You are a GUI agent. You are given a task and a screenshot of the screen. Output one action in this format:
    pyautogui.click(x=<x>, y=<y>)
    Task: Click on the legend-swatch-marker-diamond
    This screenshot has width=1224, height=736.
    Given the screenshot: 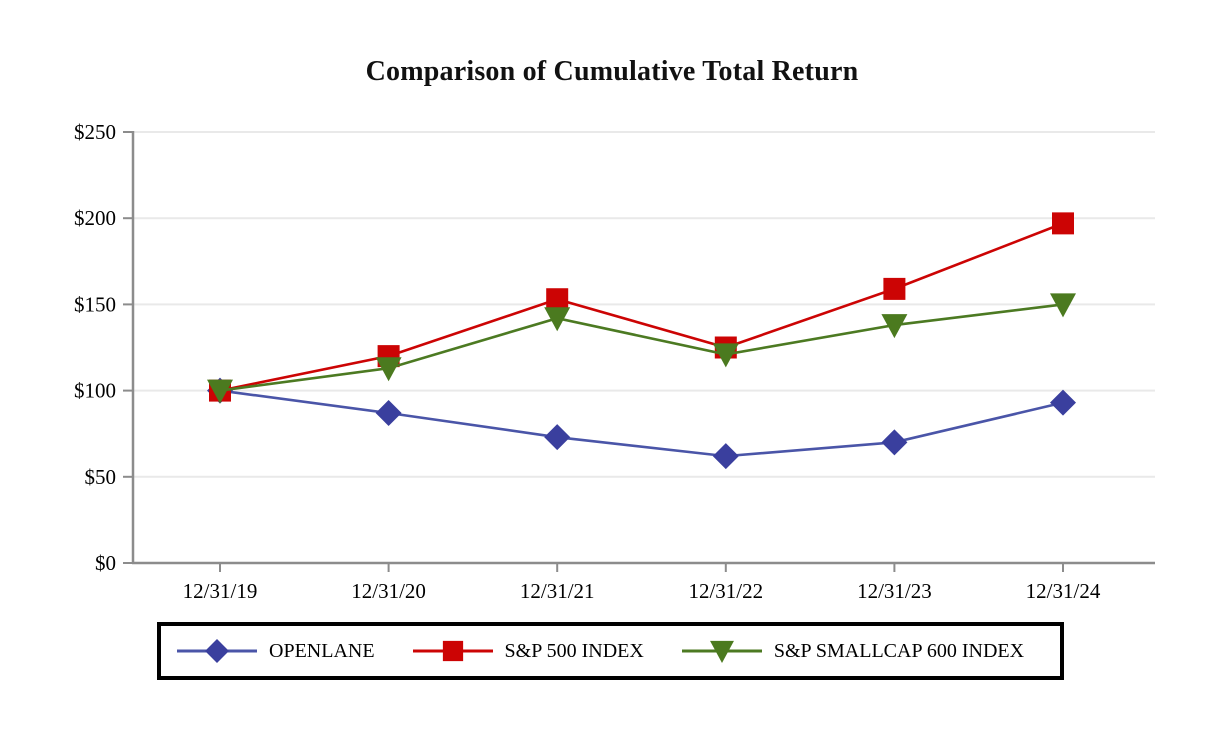 What is the action you would take?
    pyautogui.click(x=217, y=651)
    